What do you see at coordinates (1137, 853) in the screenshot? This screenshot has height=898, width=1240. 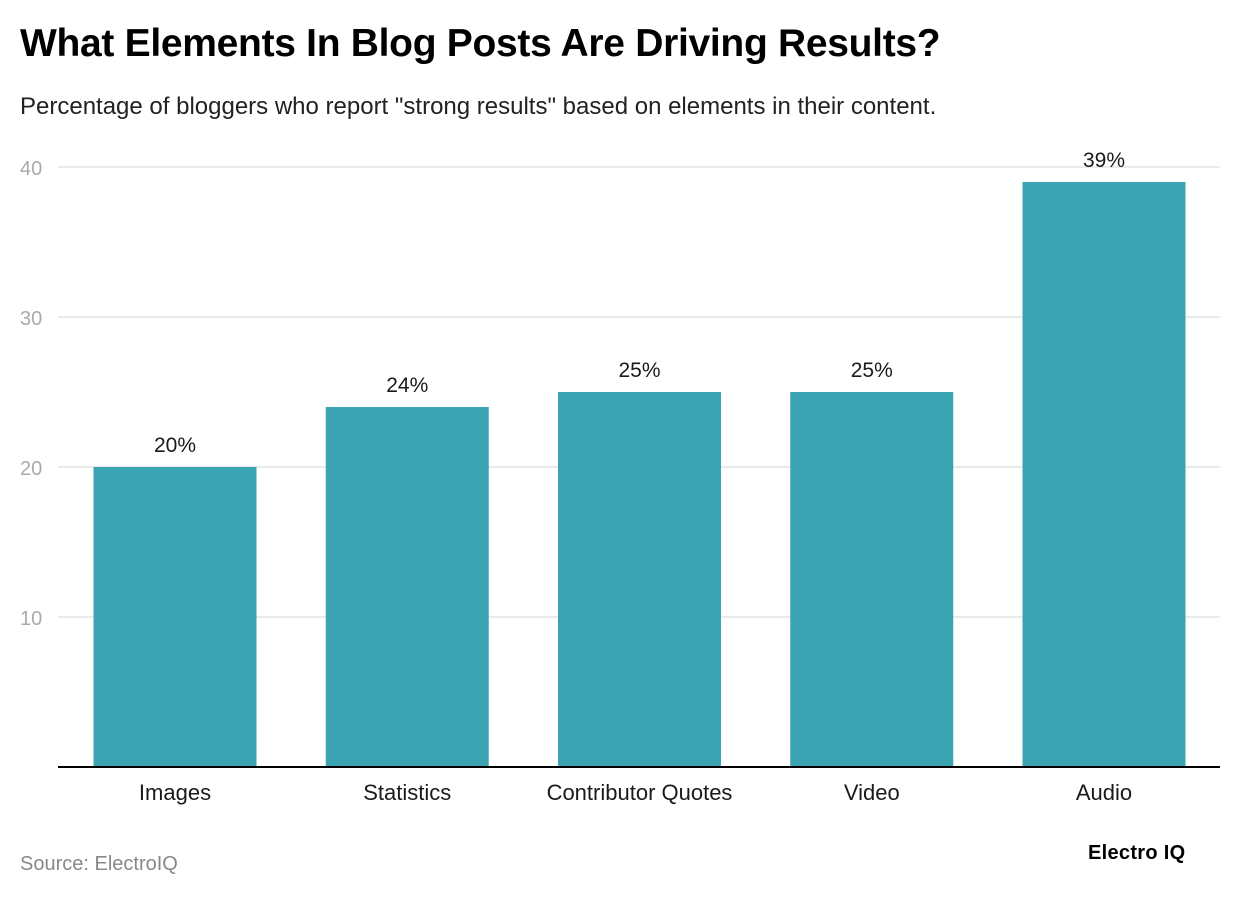 I see `brand-logo: Electro IQ` at bounding box center [1137, 853].